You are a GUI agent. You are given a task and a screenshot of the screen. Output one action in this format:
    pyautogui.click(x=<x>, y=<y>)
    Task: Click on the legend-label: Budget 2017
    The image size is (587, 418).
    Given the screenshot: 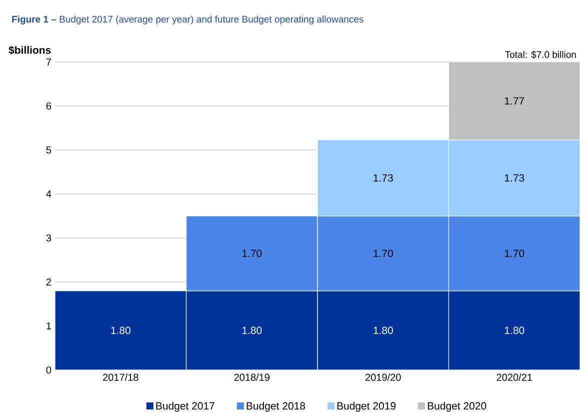 What is the action you would take?
    pyautogui.click(x=185, y=407)
    